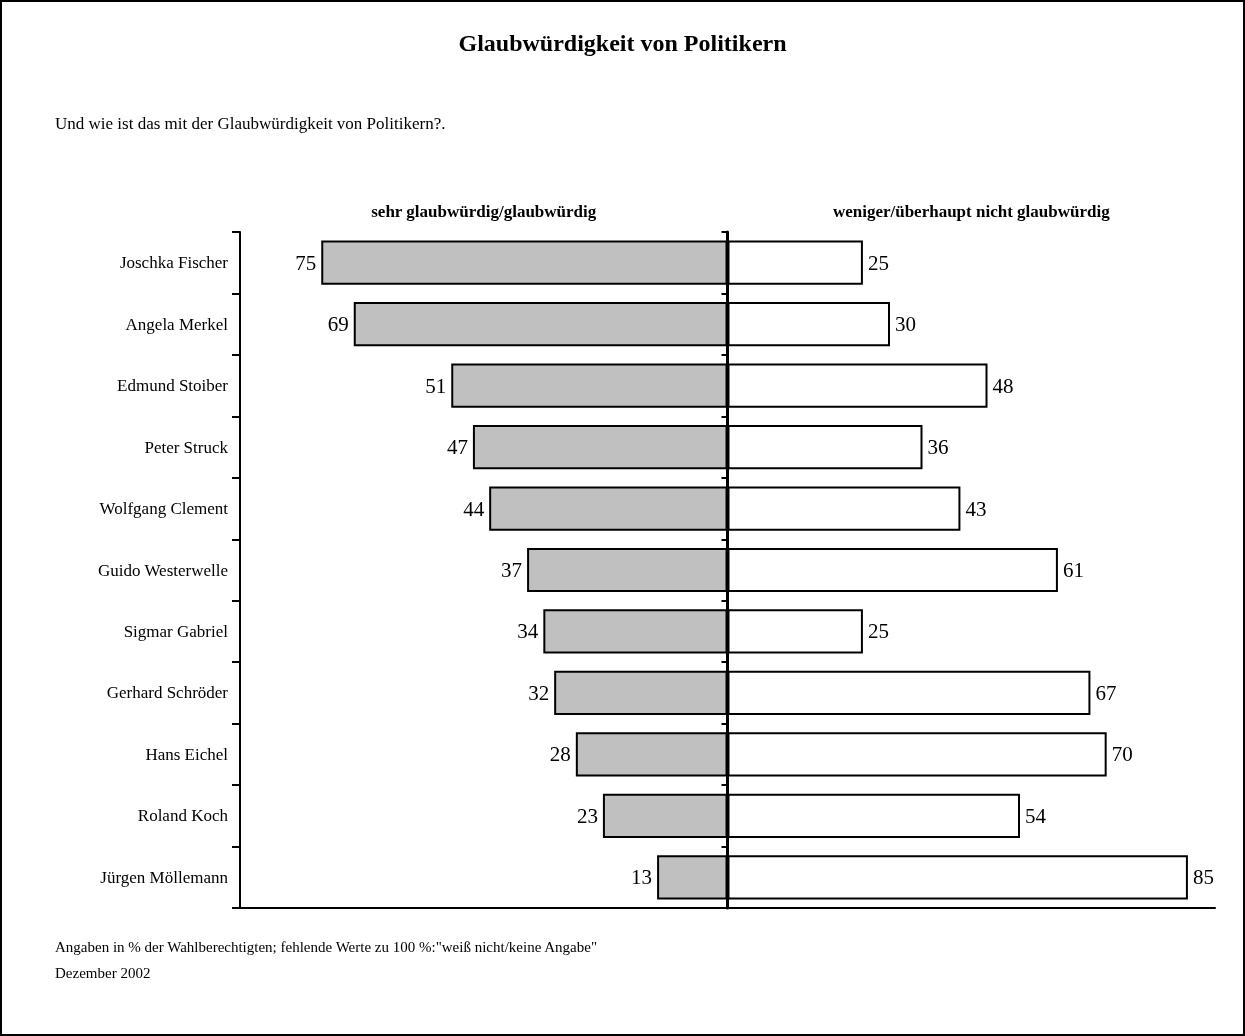 The height and width of the screenshot is (1036, 1245). Describe the element at coordinates (1122, 754) in the screenshot. I see `data-label: 70` at that location.